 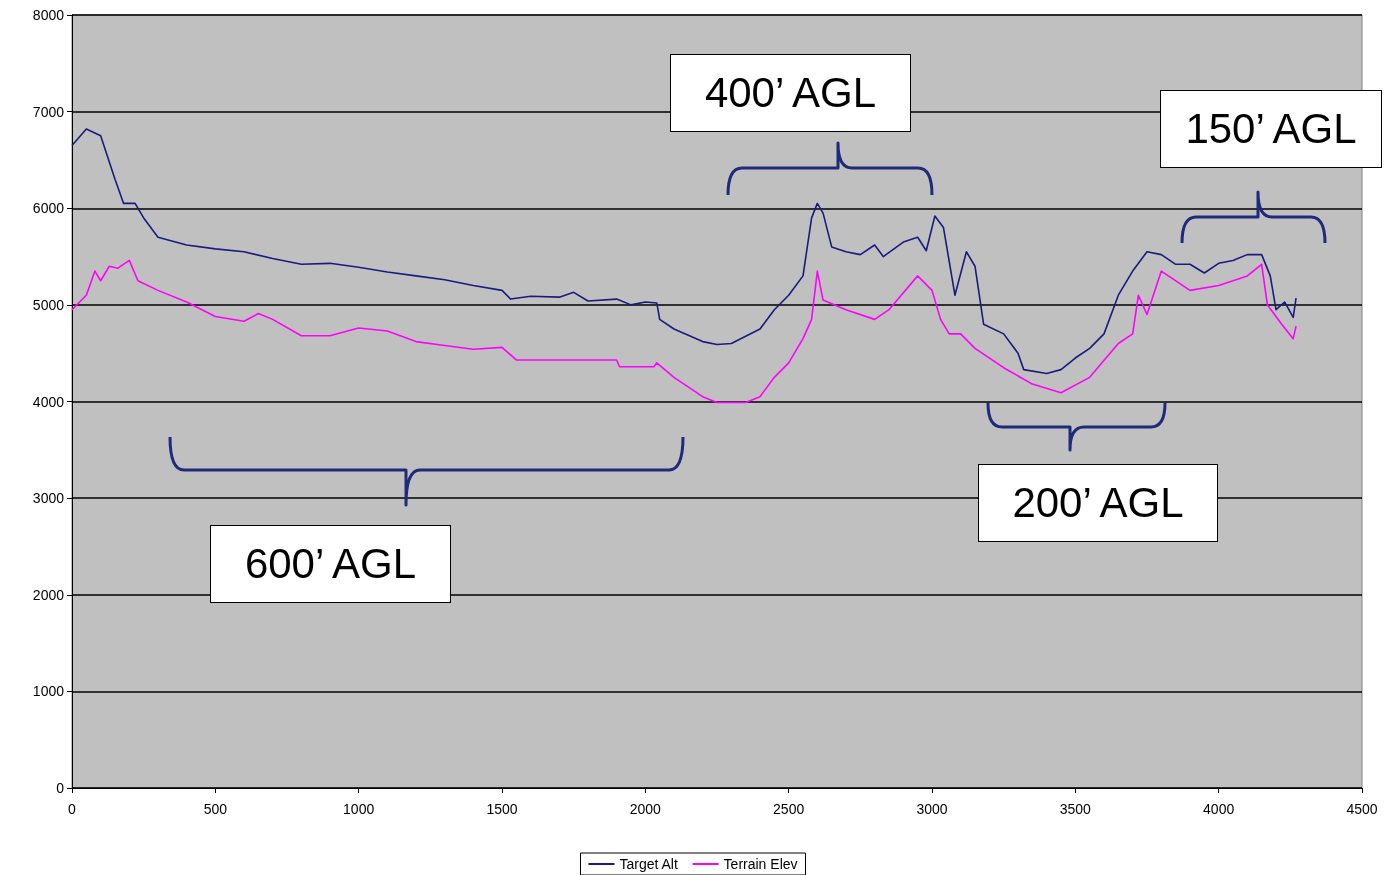 I want to click on x-tick-label: 3500, so click(x=1075, y=809).